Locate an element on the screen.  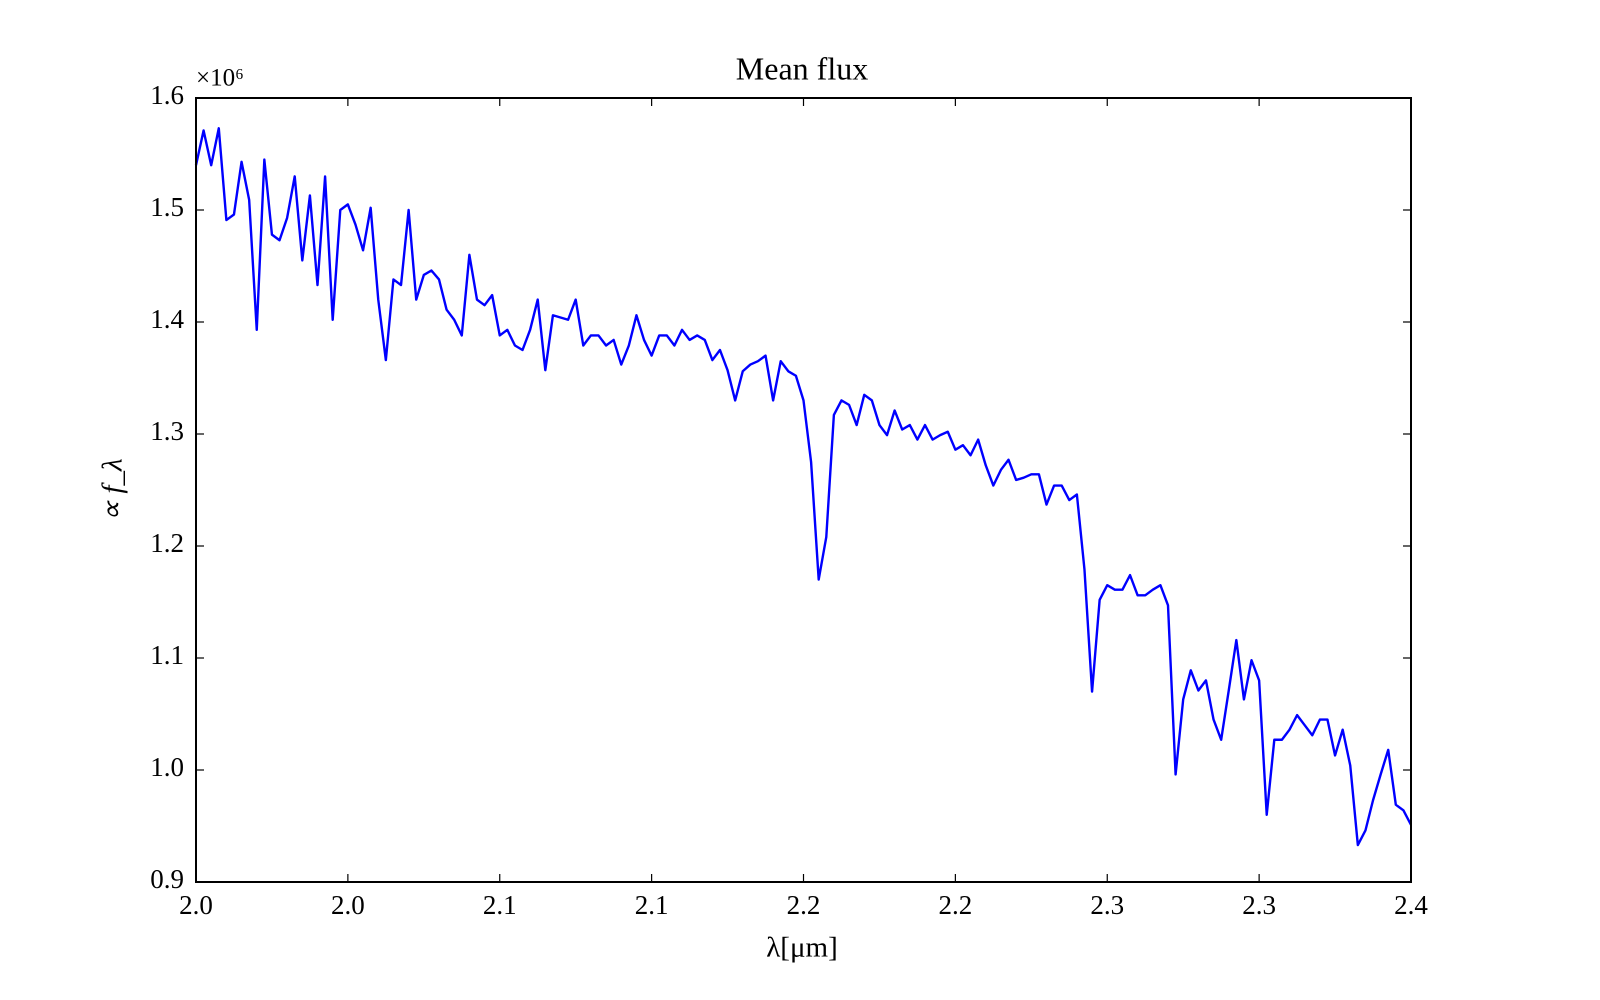
y-tick-label: 1.5 is located at coordinates (167, 207).